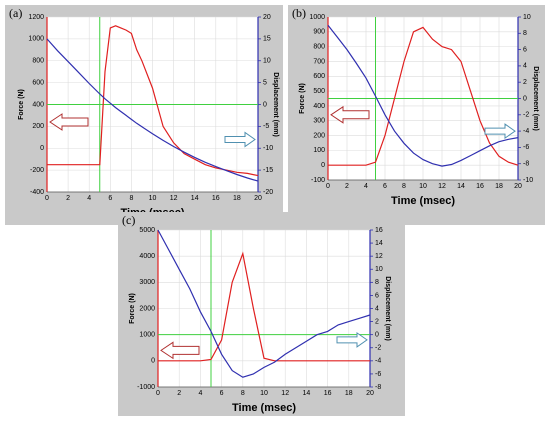 The image size is (550, 421). Describe the element at coordinates (379, 243) in the screenshot. I see `y2-tick-label: 14` at that location.